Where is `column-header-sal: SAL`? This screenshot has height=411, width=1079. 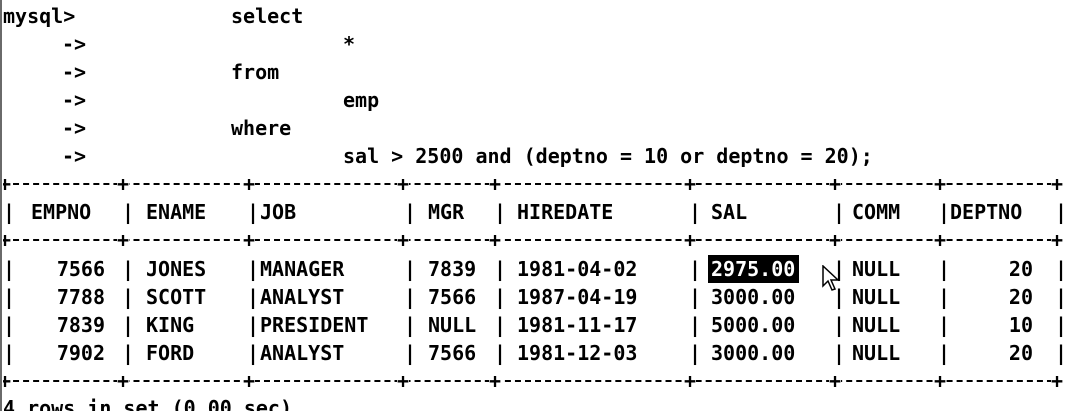
column-header-sal: SAL is located at coordinates (729, 212).